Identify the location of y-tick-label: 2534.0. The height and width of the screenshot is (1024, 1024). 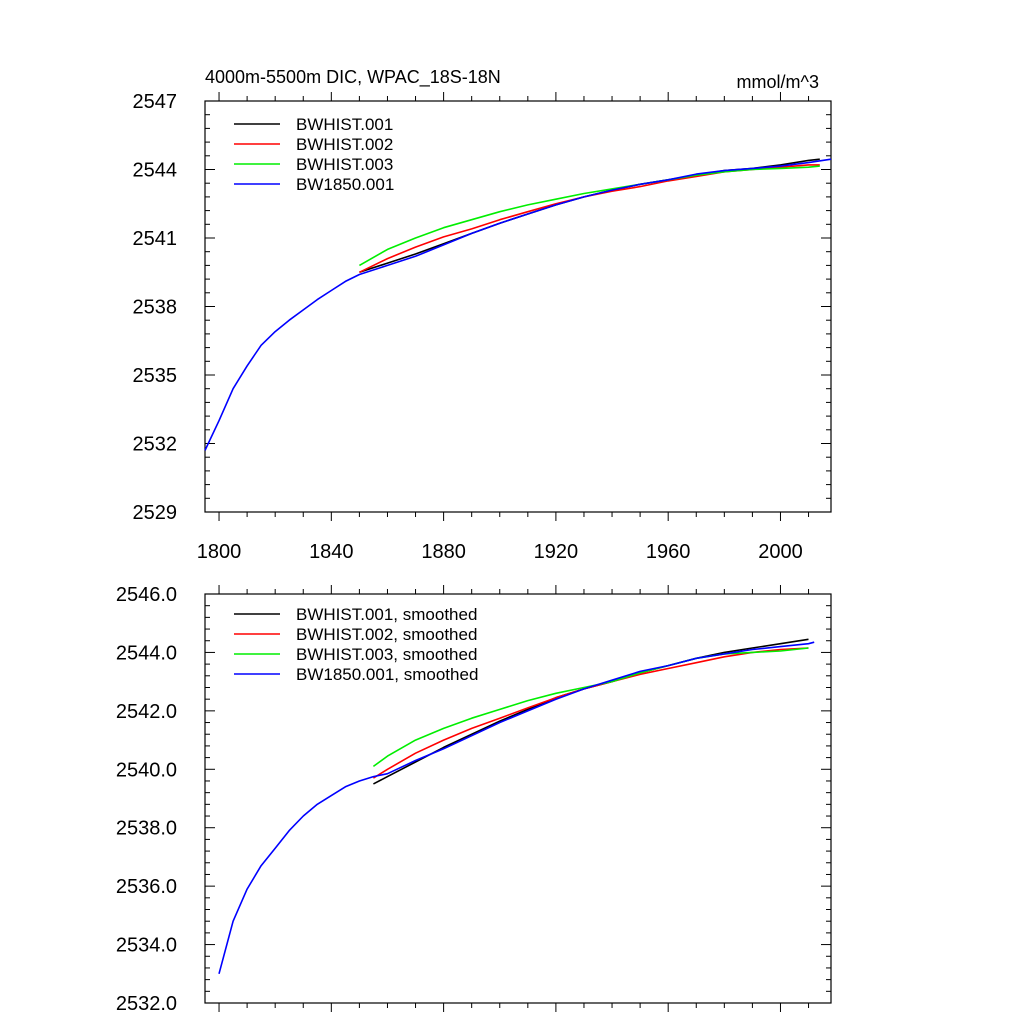
(146, 946).